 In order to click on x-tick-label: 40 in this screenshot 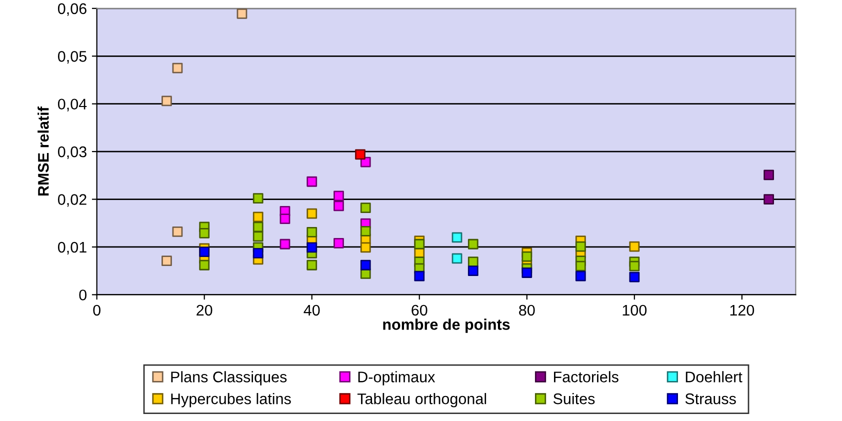, I will do `click(312, 310)`.